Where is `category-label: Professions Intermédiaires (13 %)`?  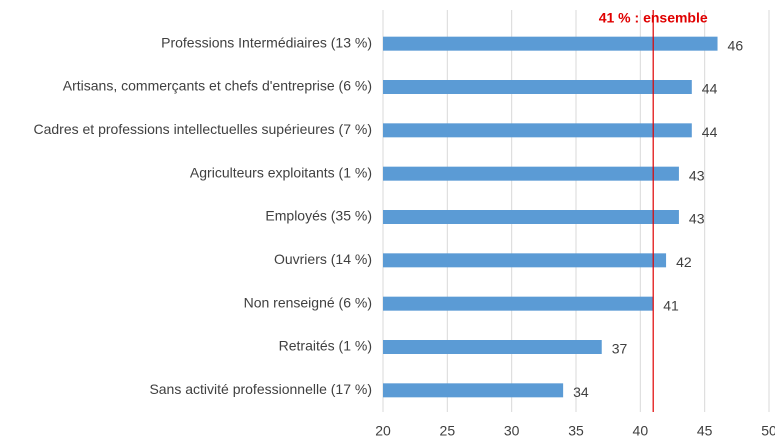
category-label: Professions Intermédiaires (13 %) is located at coordinates (266, 42).